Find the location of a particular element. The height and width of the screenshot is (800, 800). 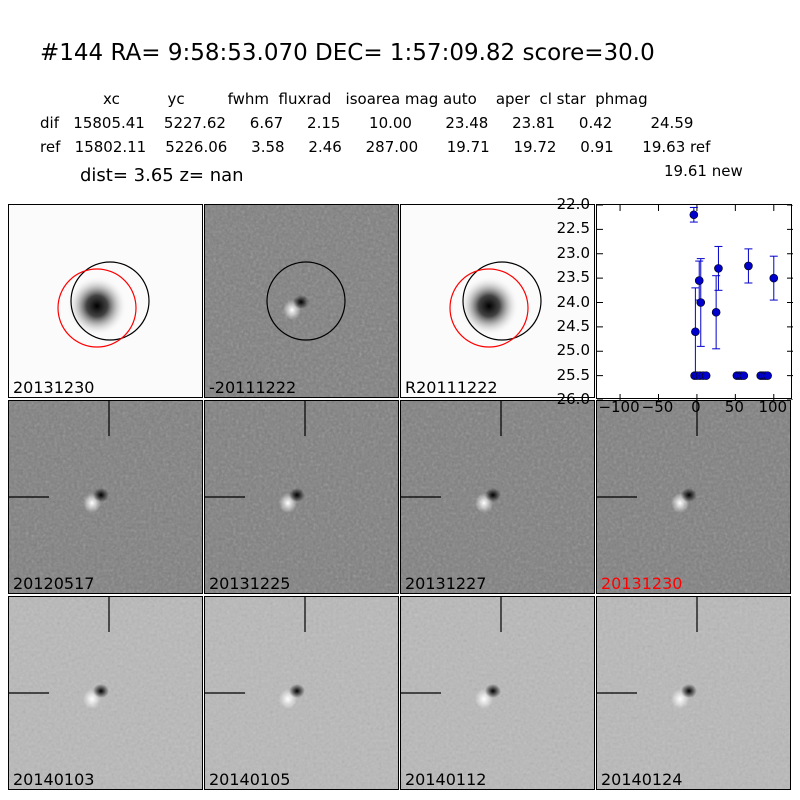

x-tick-label: −100 is located at coordinates (619, 407).